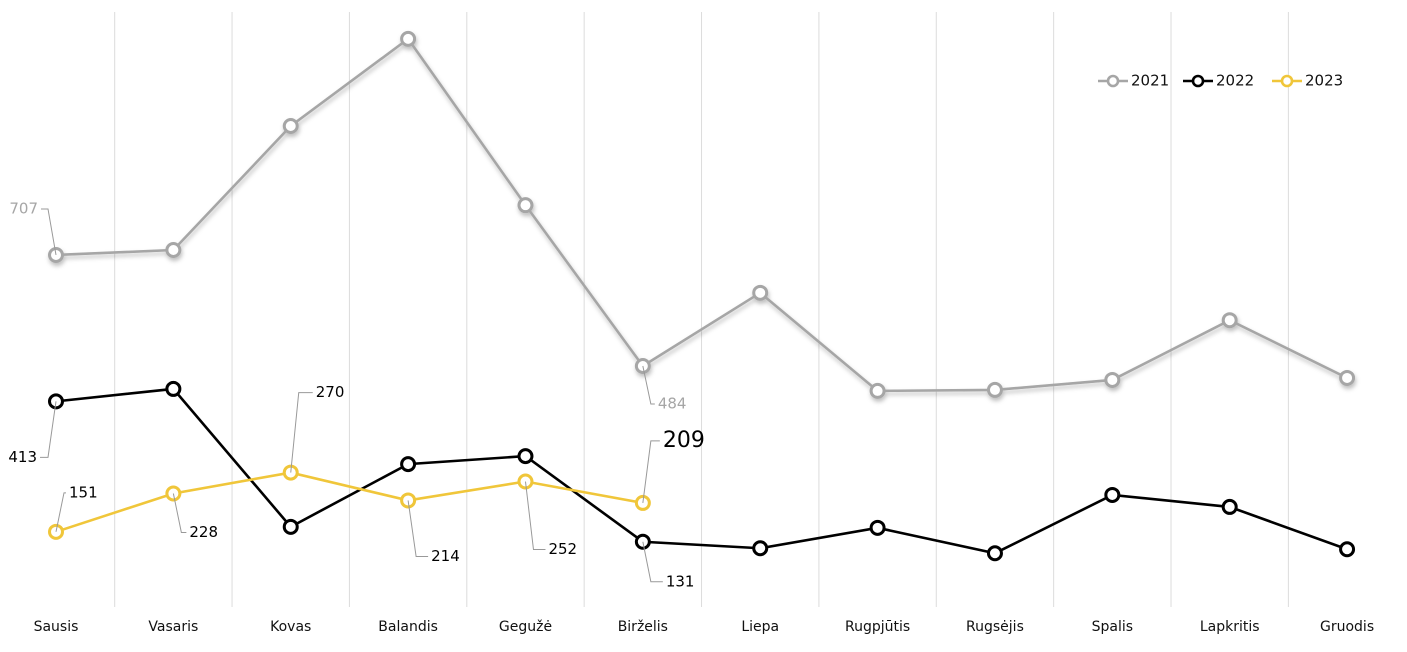 Image resolution: width=1407 pixels, height=652 pixels. What do you see at coordinates (23, 208) in the screenshot?
I see `data-label: 707` at bounding box center [23, 208].